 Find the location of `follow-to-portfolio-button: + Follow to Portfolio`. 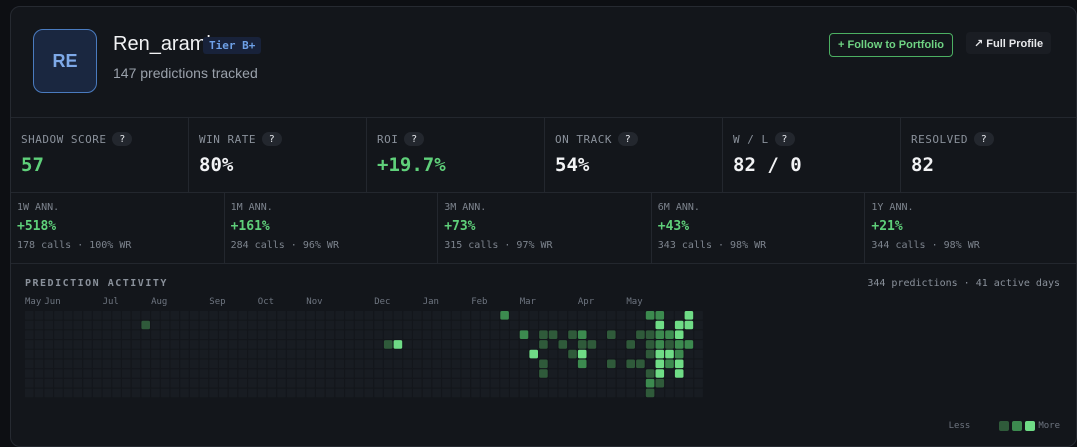

follow-to-portfolio-button: + Follow to Portfolio is located at coordinates (891, 45).